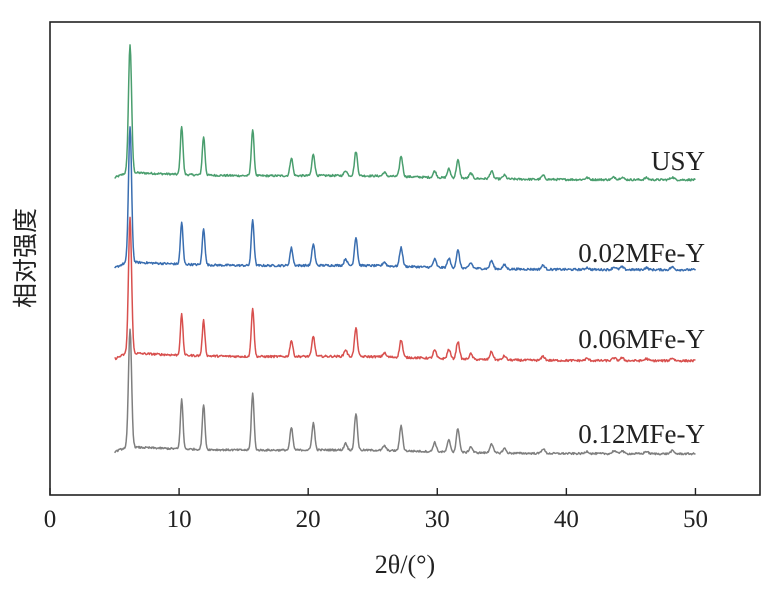 Image resolution: width=772 pixels, height=593 pixels. Describe the element at coordinates (179, 519) in the screenshot. I see `x-tick-label: 10` at that location.